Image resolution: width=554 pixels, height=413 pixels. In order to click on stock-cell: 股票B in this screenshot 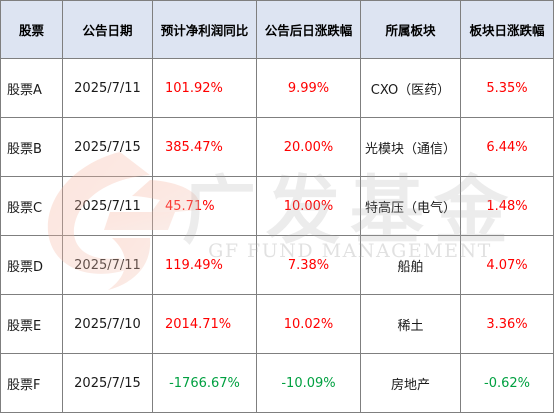, I will do `click(31, 147)`.